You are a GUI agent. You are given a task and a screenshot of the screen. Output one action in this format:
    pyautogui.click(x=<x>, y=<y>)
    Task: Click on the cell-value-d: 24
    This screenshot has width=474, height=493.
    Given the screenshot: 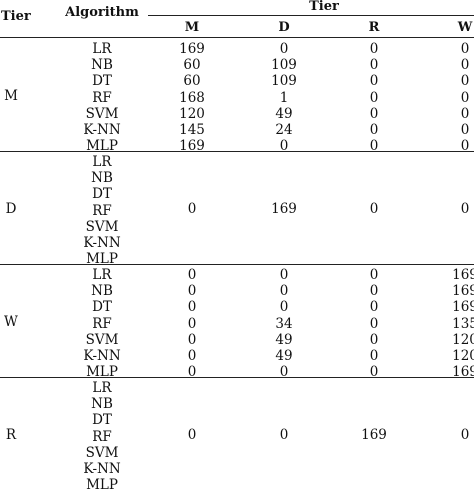 What is the action you would take?
    pyautogui.click(x=284, y=130)
    